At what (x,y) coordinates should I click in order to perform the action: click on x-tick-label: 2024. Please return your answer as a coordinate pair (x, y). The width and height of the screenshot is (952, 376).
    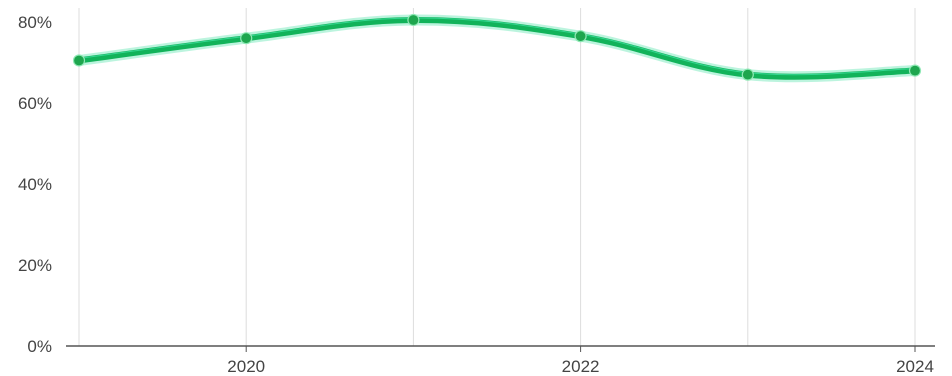
    Looking at the image, I should click on (915, 366).